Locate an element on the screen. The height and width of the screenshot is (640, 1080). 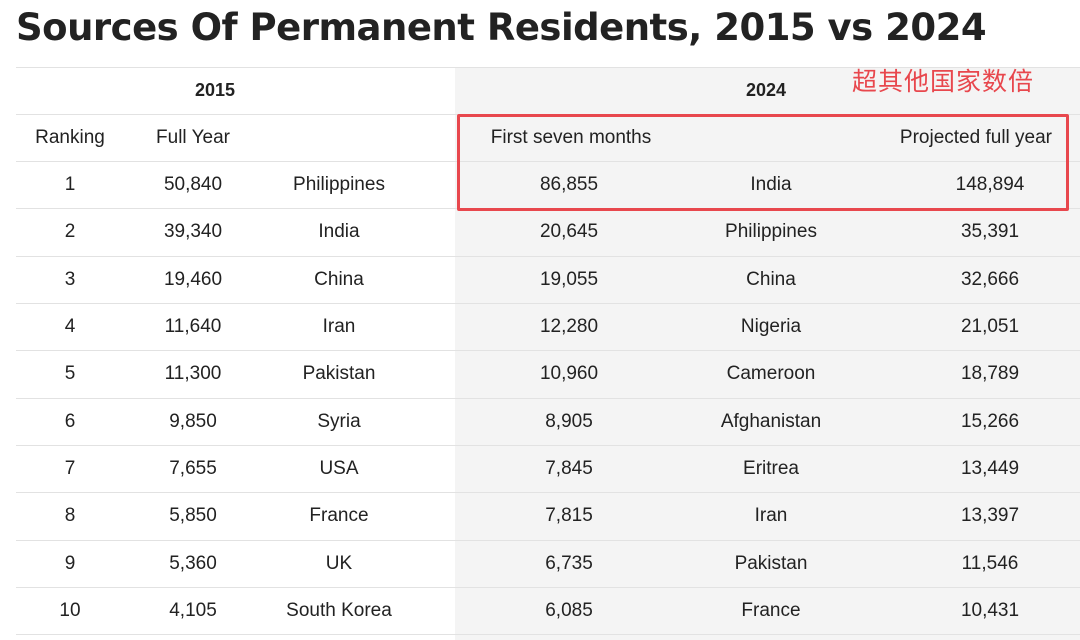
cell-first-seven-months-2024: 86,855 is located at coordinates (569, 184).